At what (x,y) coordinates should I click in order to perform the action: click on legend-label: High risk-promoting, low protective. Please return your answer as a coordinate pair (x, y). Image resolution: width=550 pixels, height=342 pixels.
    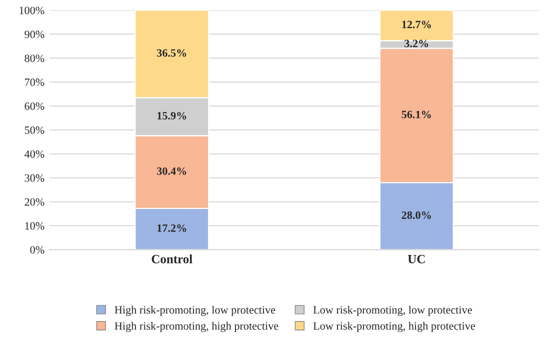
    Looking at the image, I should click on (195, 311).